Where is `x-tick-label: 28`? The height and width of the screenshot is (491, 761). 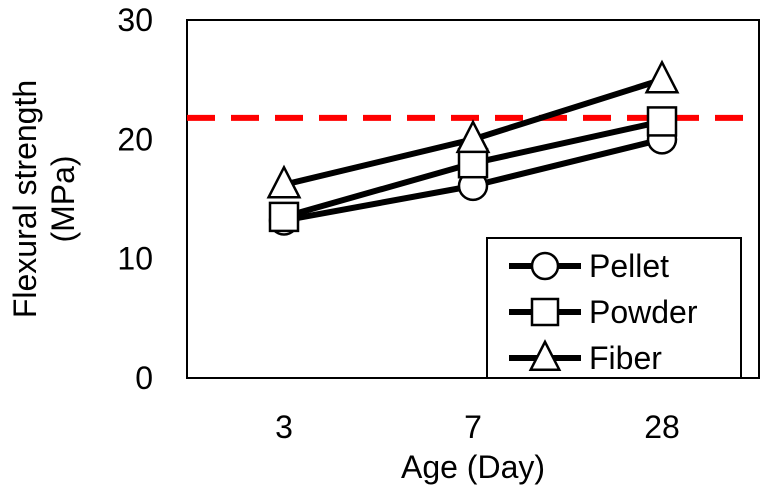
x-tick-label: 28 is located at coordinates (662, 427).